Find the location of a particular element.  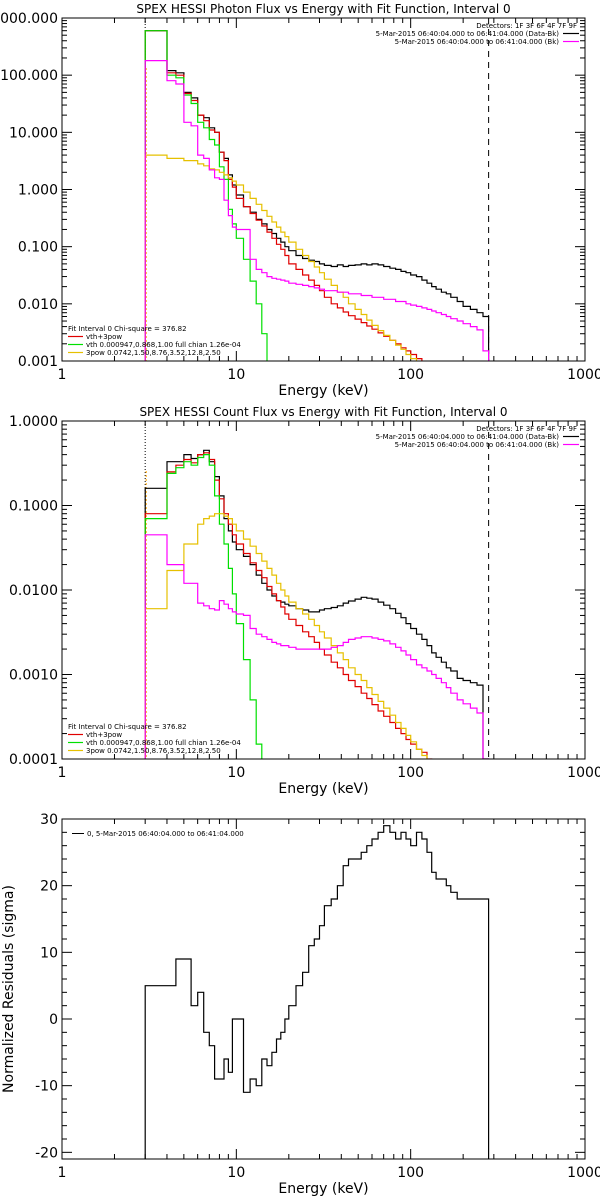

y-tick-label: 10.000 is located at coordinates (33, 133).